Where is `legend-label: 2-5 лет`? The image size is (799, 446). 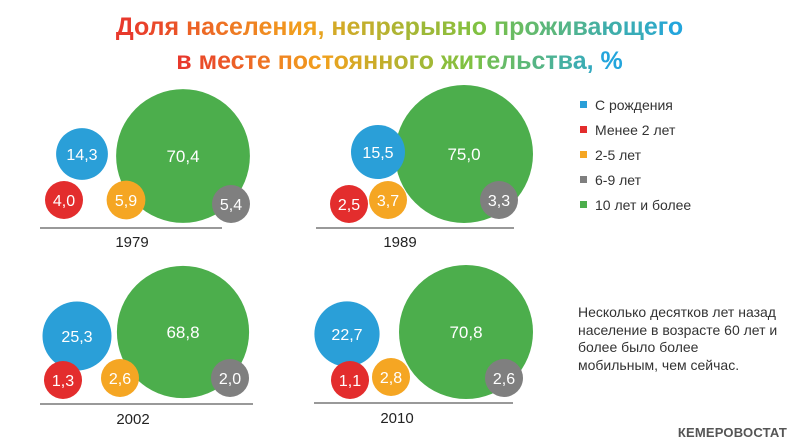 legend-label: 2-5 лет is located at coordinates (618, 154).